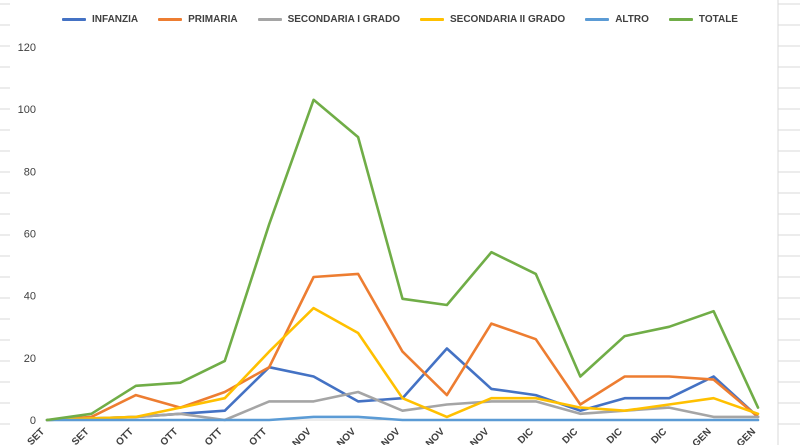 The width and height of the screenshot is (800, 445). I want to click on legend-label: SECONDARIA I GRADO, so click(343, 19).